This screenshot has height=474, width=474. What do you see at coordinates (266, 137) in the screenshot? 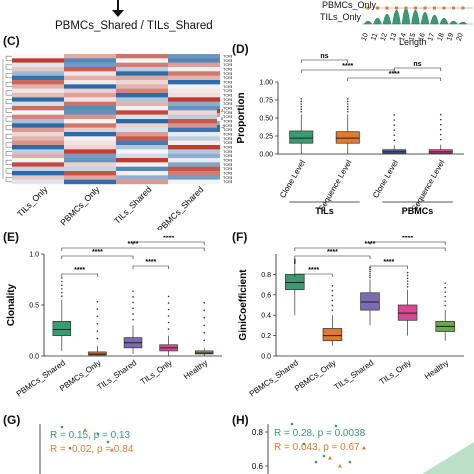
I see `y-tick-label: 0.25` at bounding box center [266, 137].